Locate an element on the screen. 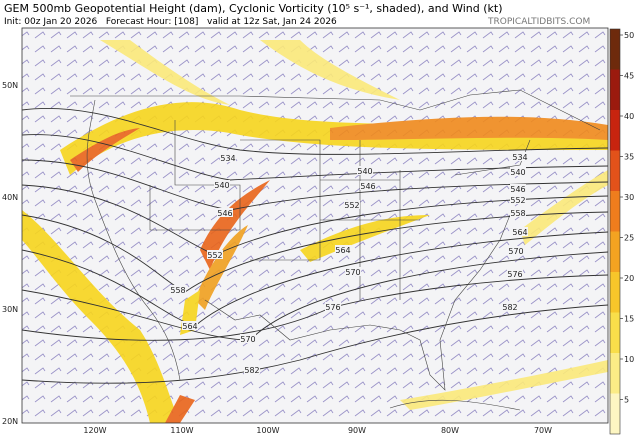 This screenshot has width=640, height=439. colorbar-tick-label: 50 is located at coordinates (629, 35).